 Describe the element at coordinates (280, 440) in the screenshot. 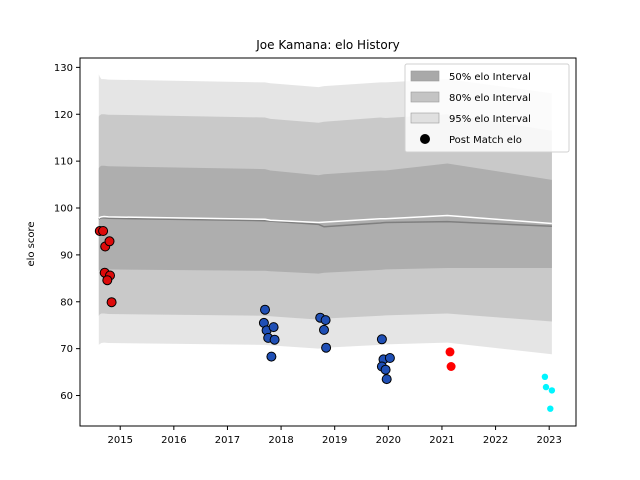

I see `x-tick-label: 2018` at that location.